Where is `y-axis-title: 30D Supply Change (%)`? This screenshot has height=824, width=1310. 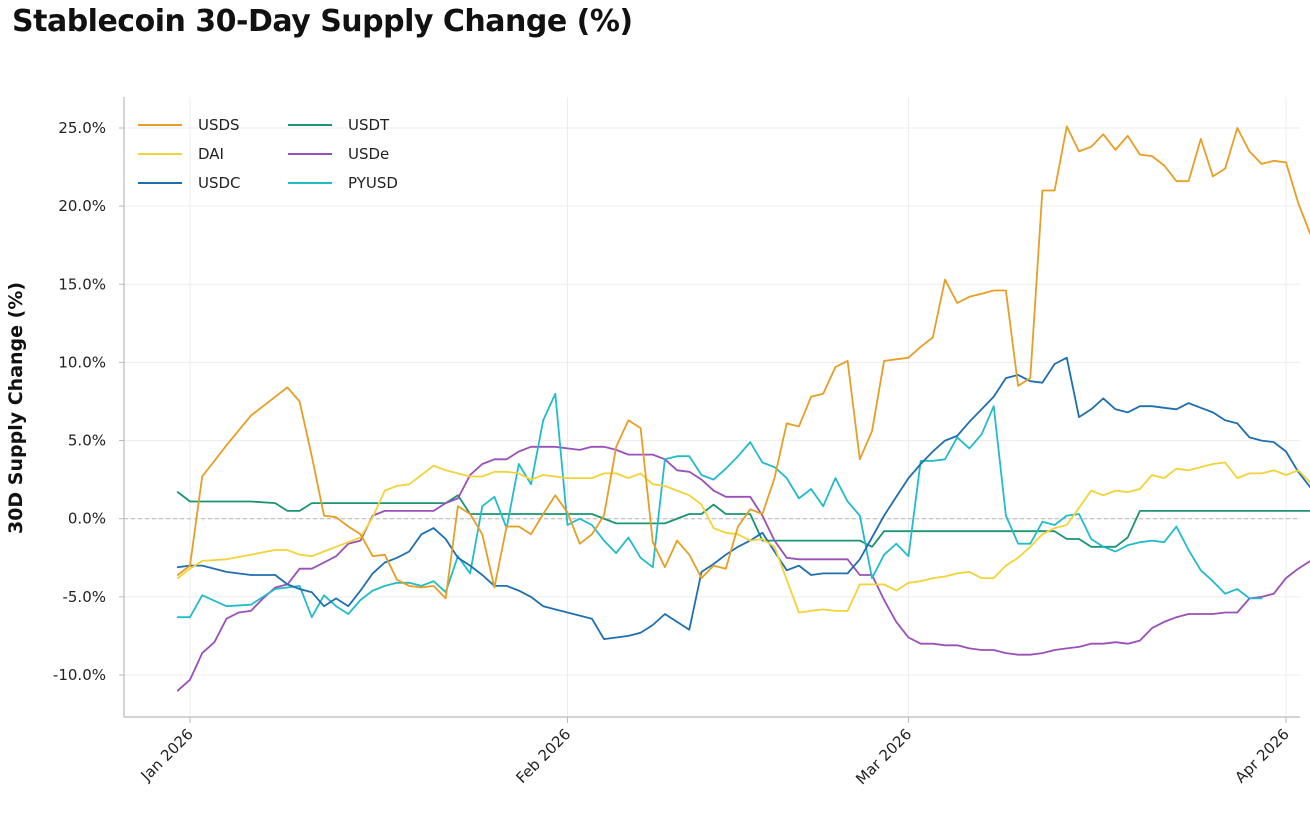
y-axis-title: 30D Supply Change (%) is located at coordinates (16, 408).